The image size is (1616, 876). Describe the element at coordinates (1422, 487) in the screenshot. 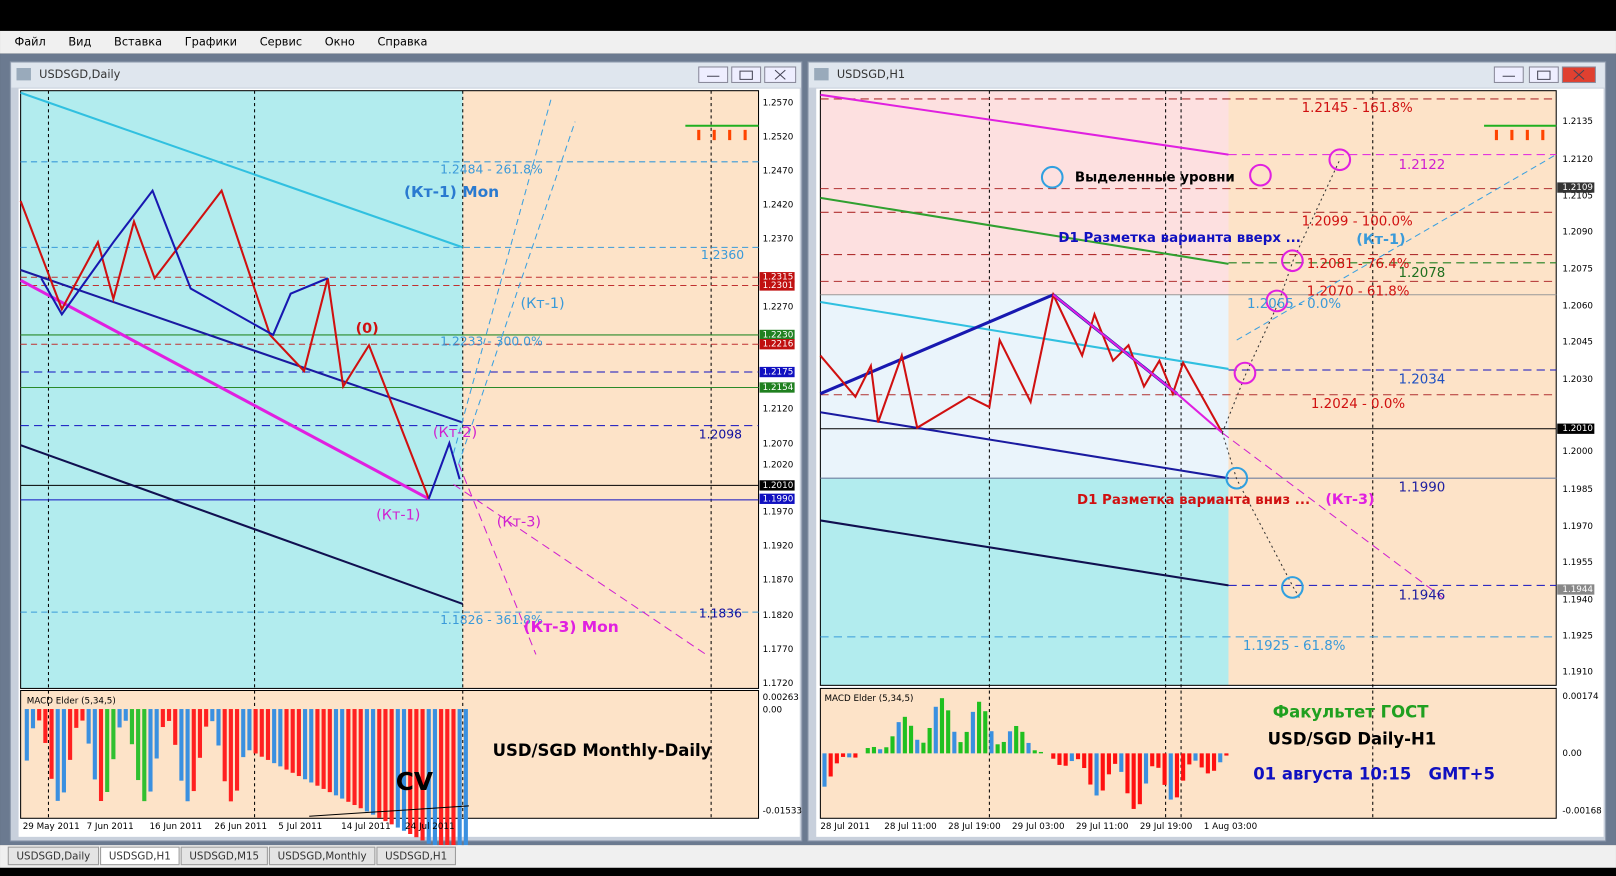

I see `annotation: 1.1990` at that location.